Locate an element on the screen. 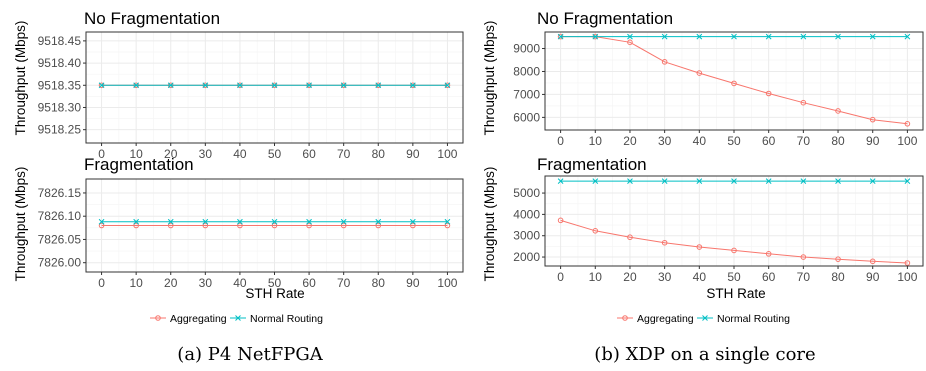 The image size is (926, 371). y-tick-label: 9518.35 is located at coordinates (60, 85).